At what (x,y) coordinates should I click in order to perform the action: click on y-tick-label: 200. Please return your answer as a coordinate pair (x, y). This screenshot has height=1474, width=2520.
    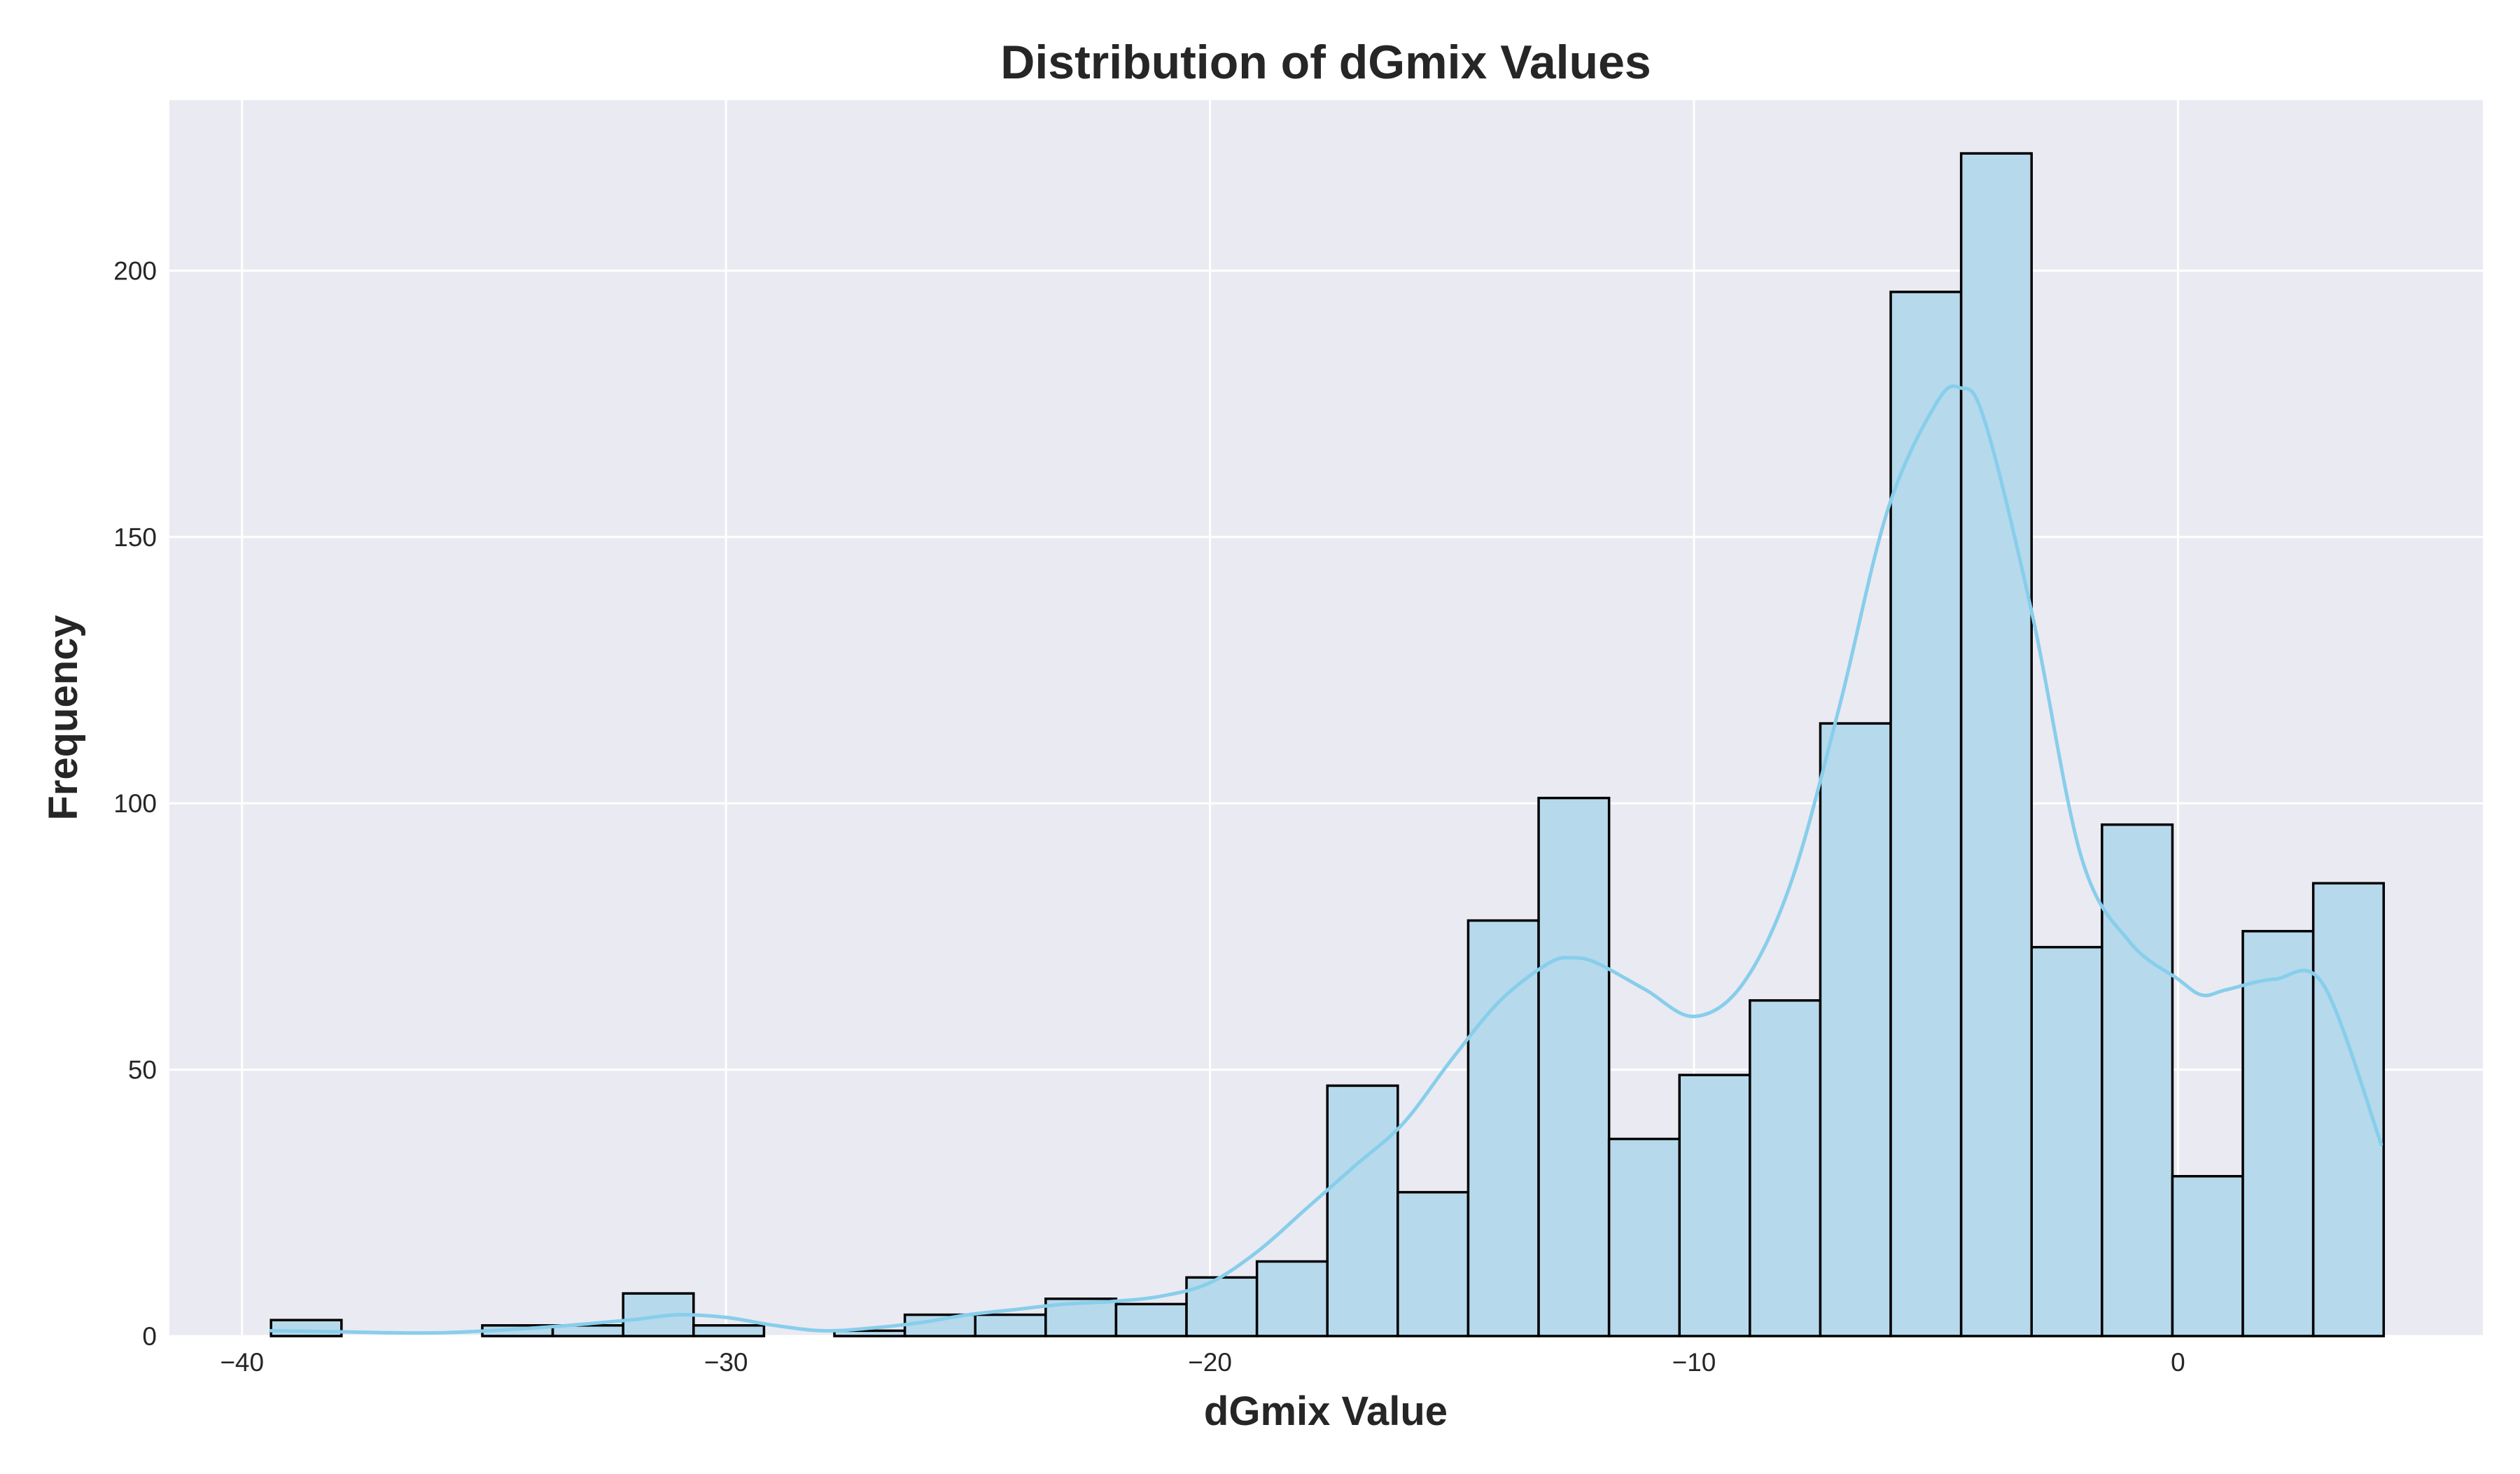
    Looking at the image, I should click on (135, 270).